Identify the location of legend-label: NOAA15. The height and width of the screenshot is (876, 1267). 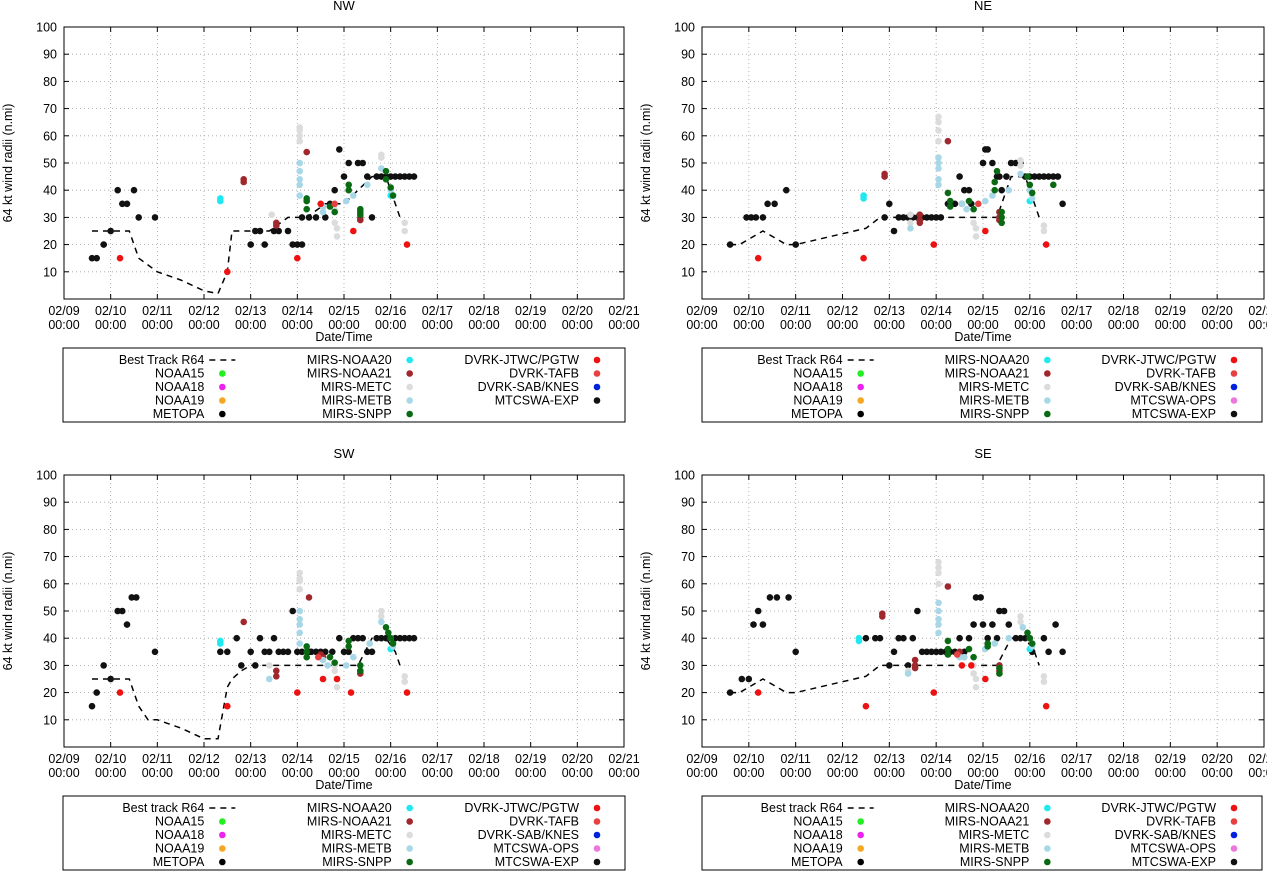
(817, 374).